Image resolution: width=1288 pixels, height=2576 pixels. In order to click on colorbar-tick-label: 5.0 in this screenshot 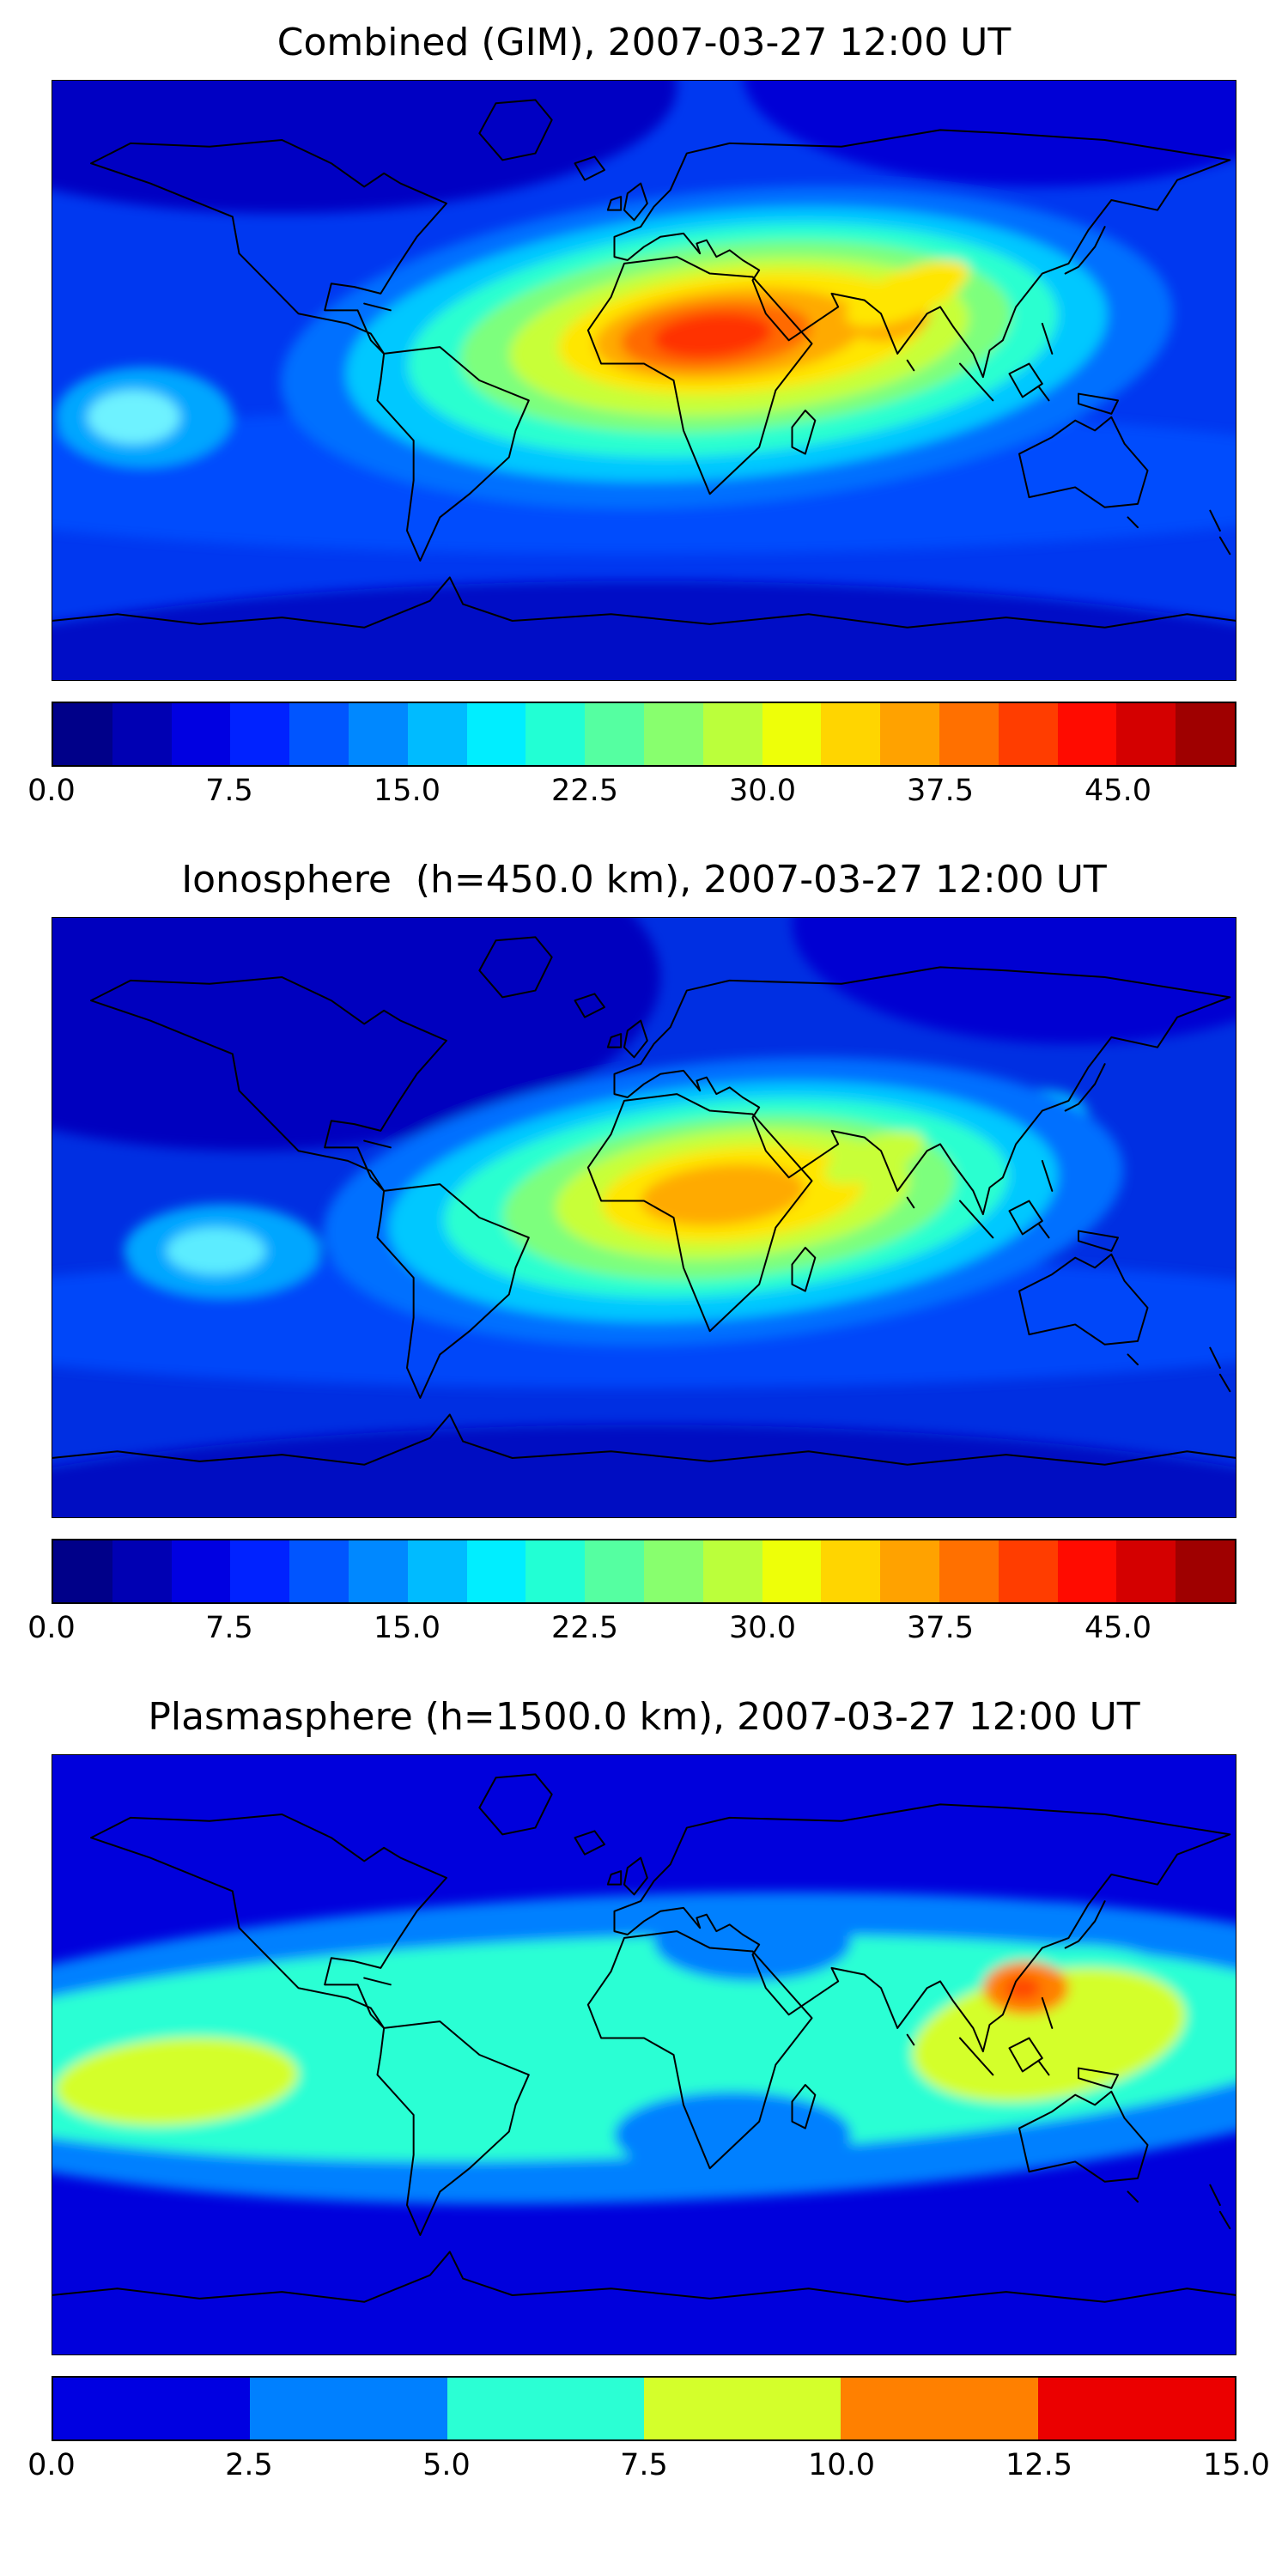, I will do `click(446, 2465)`.